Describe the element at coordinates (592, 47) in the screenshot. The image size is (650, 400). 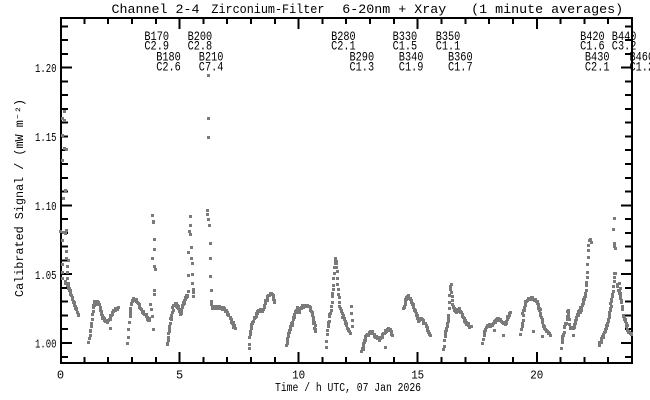
I see `svg-text: C1.6` at that location.